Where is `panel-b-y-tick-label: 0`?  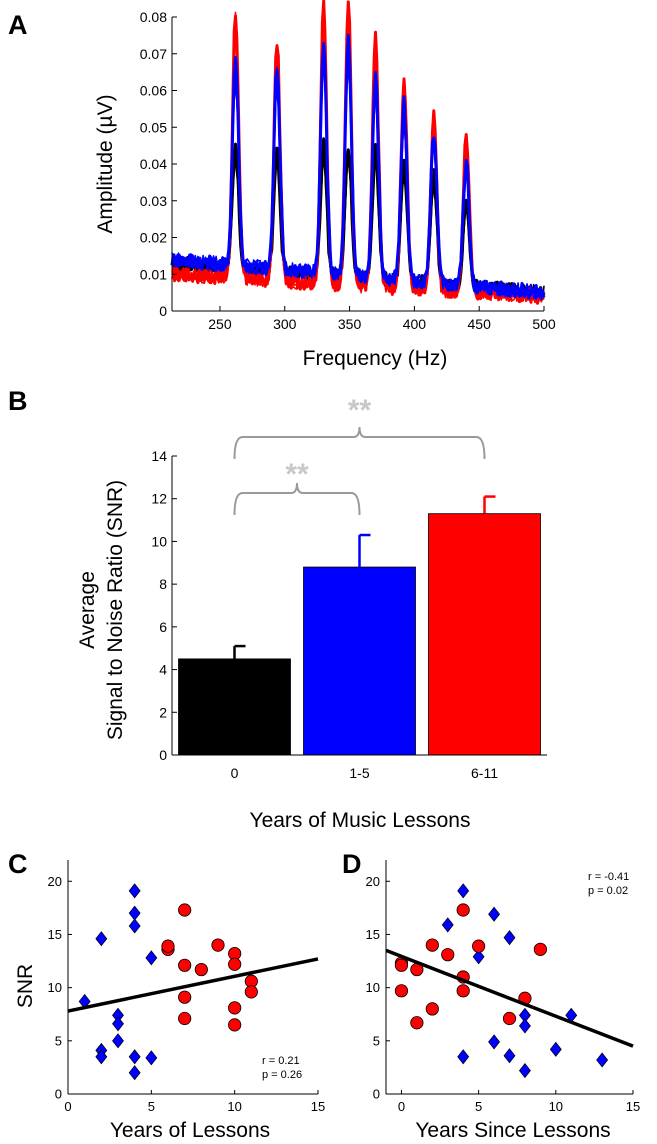
panel-b-y-tick-label: 0 is located at coordinates (163, 755).